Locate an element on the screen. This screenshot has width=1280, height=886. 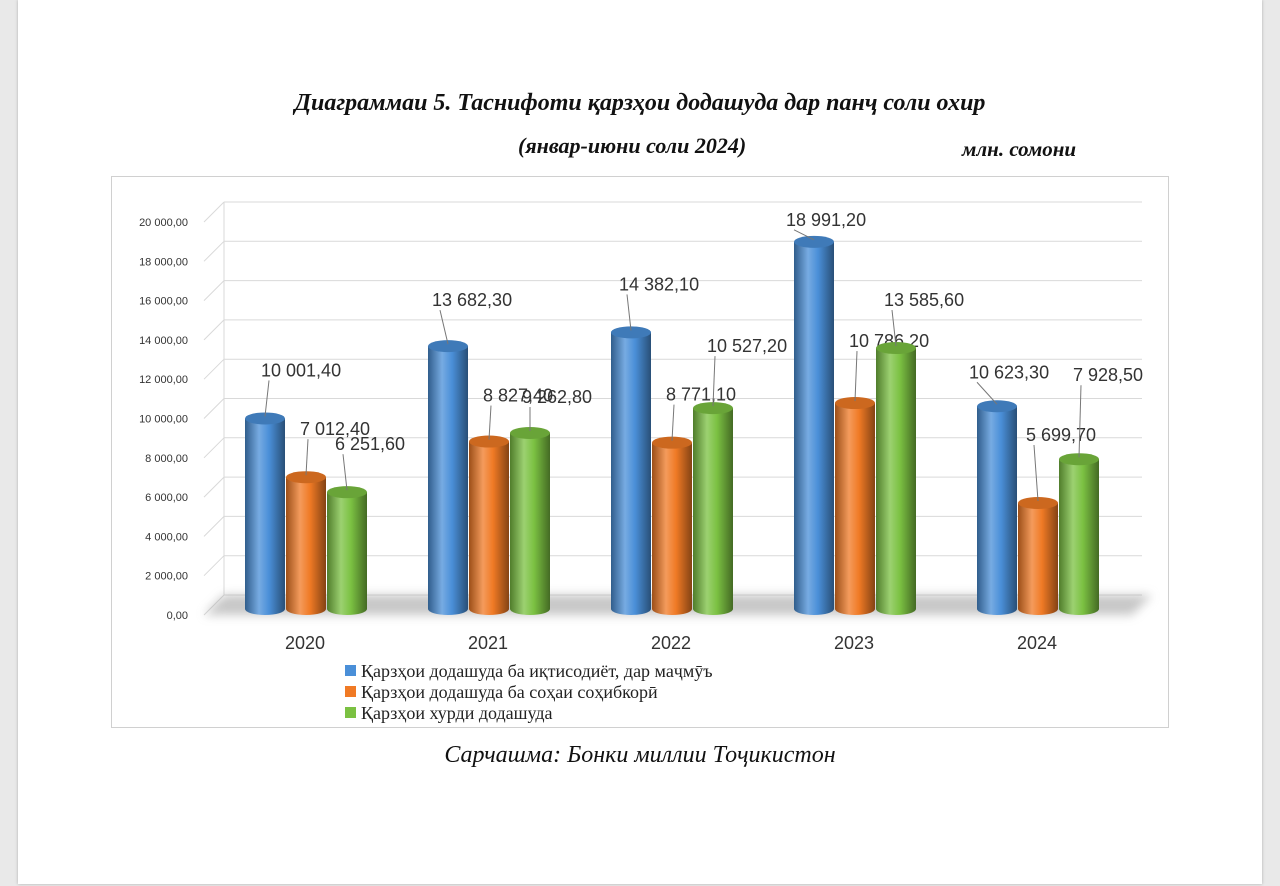
data-label: 18 991,20 is located at coordinates (826, 220).